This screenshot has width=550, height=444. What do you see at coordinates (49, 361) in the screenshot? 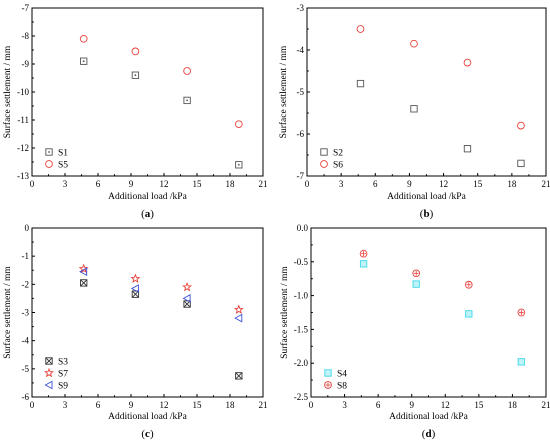
I see `legend-marker-S3` at bounding box center [49, 361].